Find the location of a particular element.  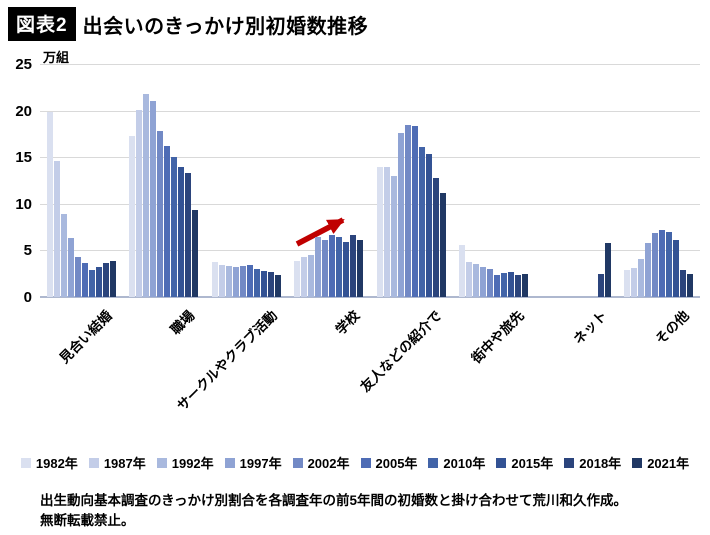

legend-item: 1997年 is located at coordinates (253, 462).